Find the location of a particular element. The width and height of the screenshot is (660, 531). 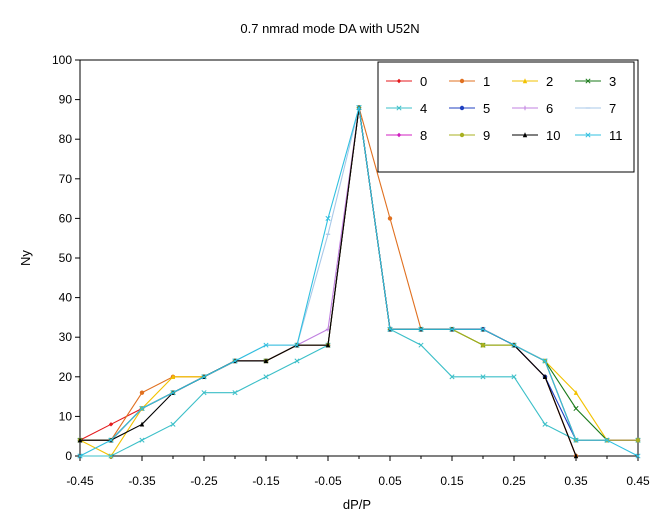

legend: 0 1 2 3 4 5 6 7 8 9 10 11 is located at coordinates (506, 117).